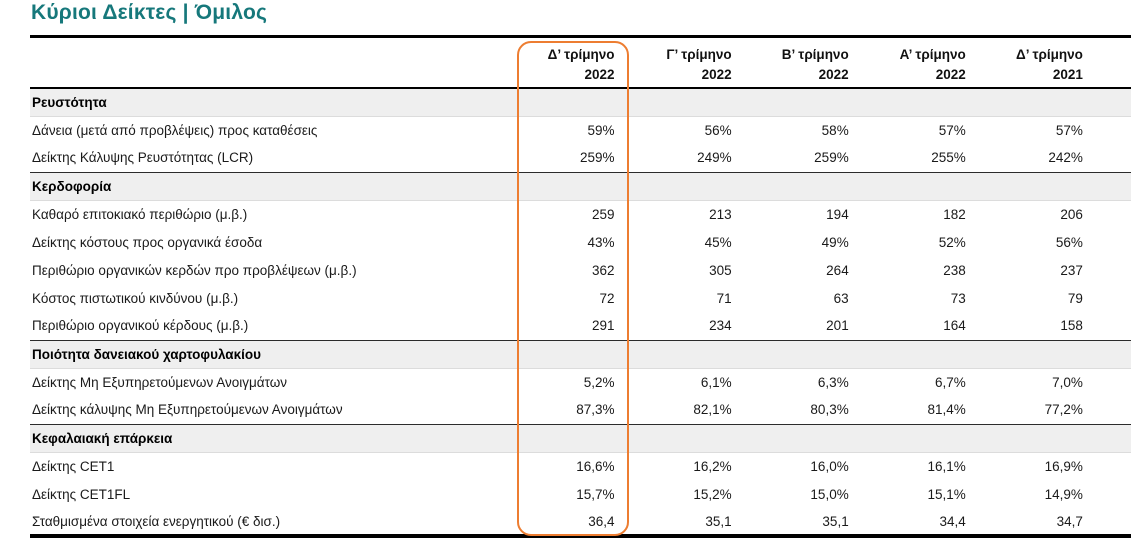 This screenshot has width=1148, height=547. I want to click on column-header-q4-2022: Δ’ τρίμηνο 2022, so click(556, 66).